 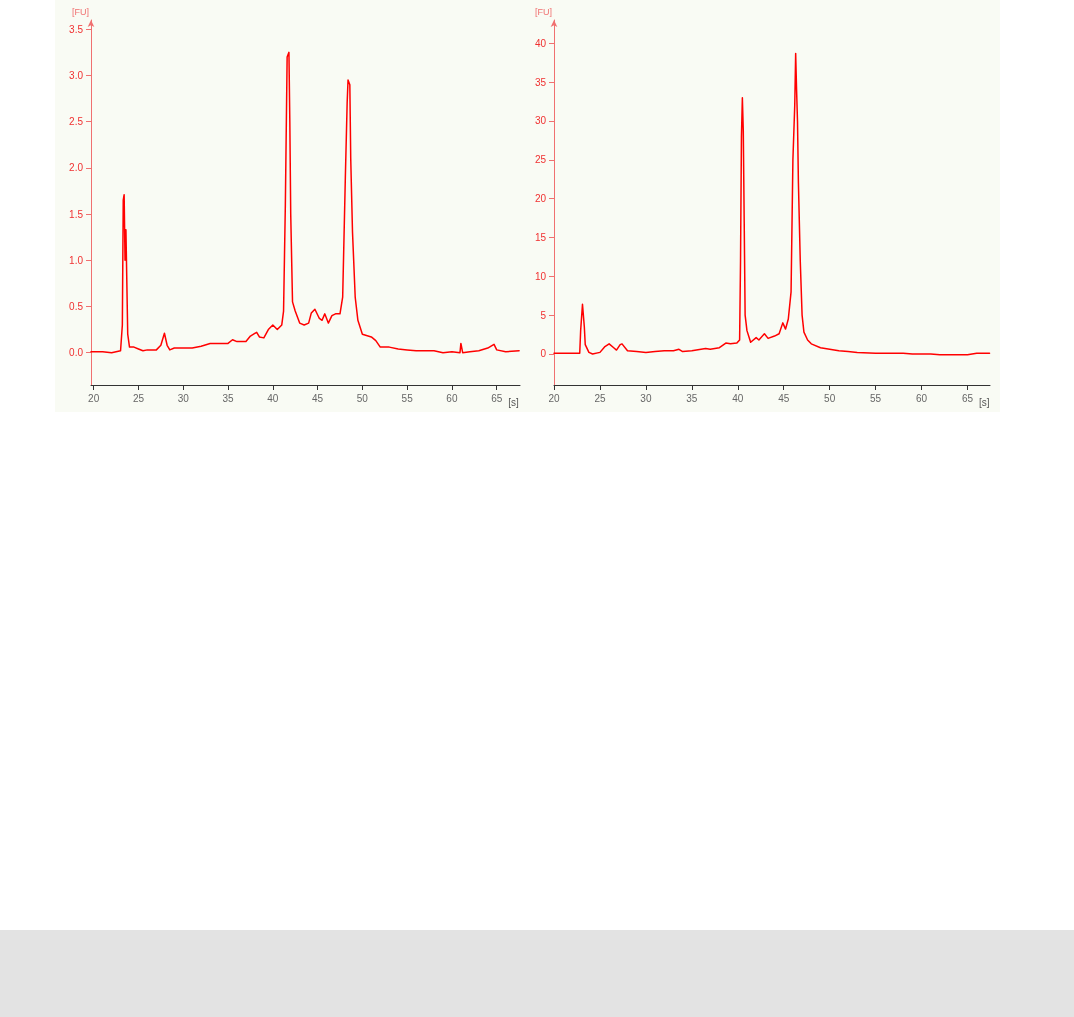 What do you see at coordinates (76, 29) in the screenshot?
I see `y-tick-label: 3.5` at bounding box center [76, 29].